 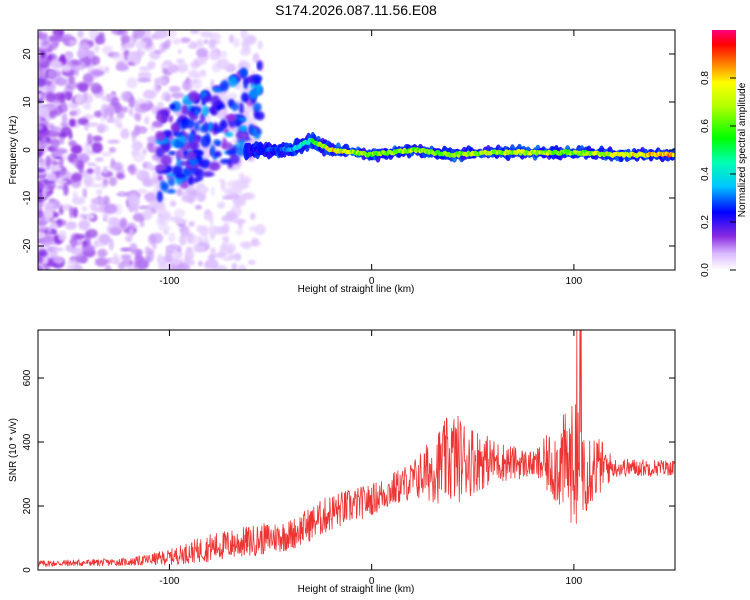 I want to click on snr-x-label: Height of straight line (km), so click(x=356, y=589).